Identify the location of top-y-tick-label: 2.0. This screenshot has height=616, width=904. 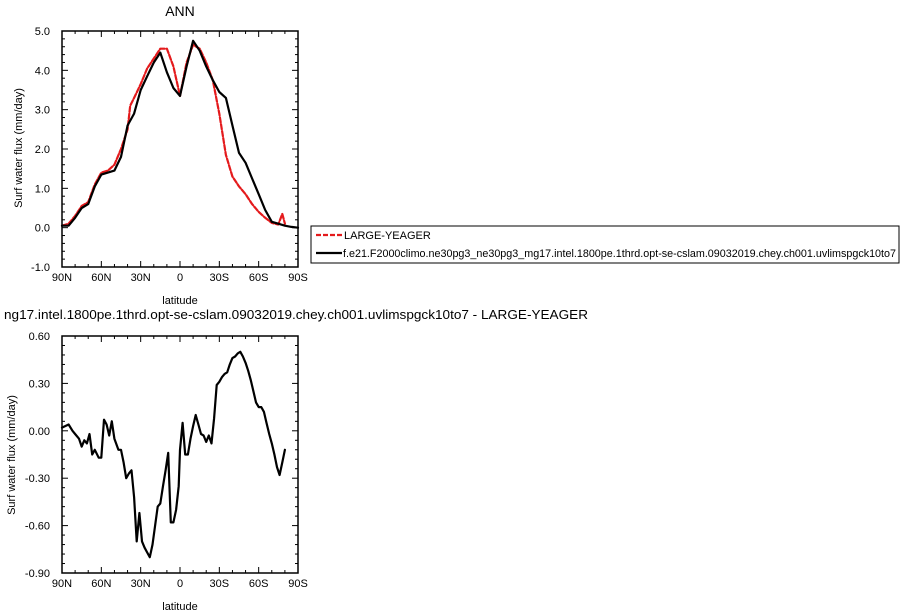
(42, 150).